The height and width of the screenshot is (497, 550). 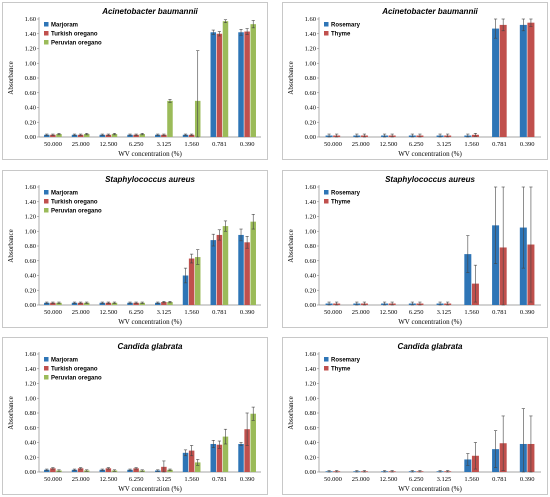 What do you see at coordinates (64, 193) in the screenshot?
I see `legend-label: Marjoram` at bounding box center [64, 193].